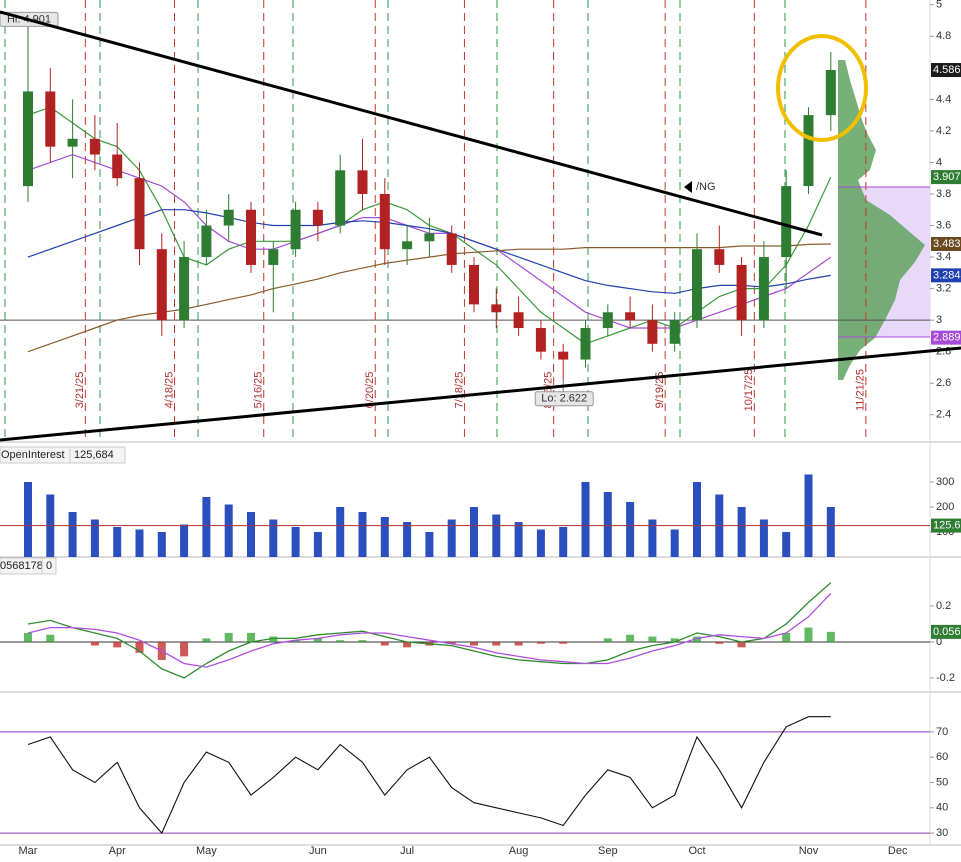 The image size is (961, 862). I want to click on x-tick-label: Oct, so click(696, 851).